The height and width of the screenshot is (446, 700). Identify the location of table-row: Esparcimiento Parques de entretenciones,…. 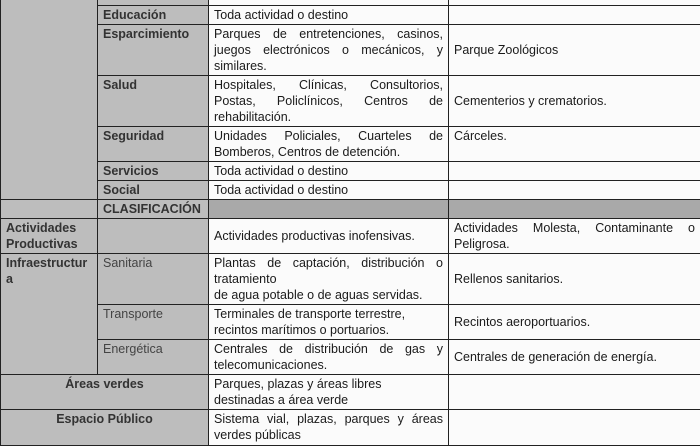
(350, 50).